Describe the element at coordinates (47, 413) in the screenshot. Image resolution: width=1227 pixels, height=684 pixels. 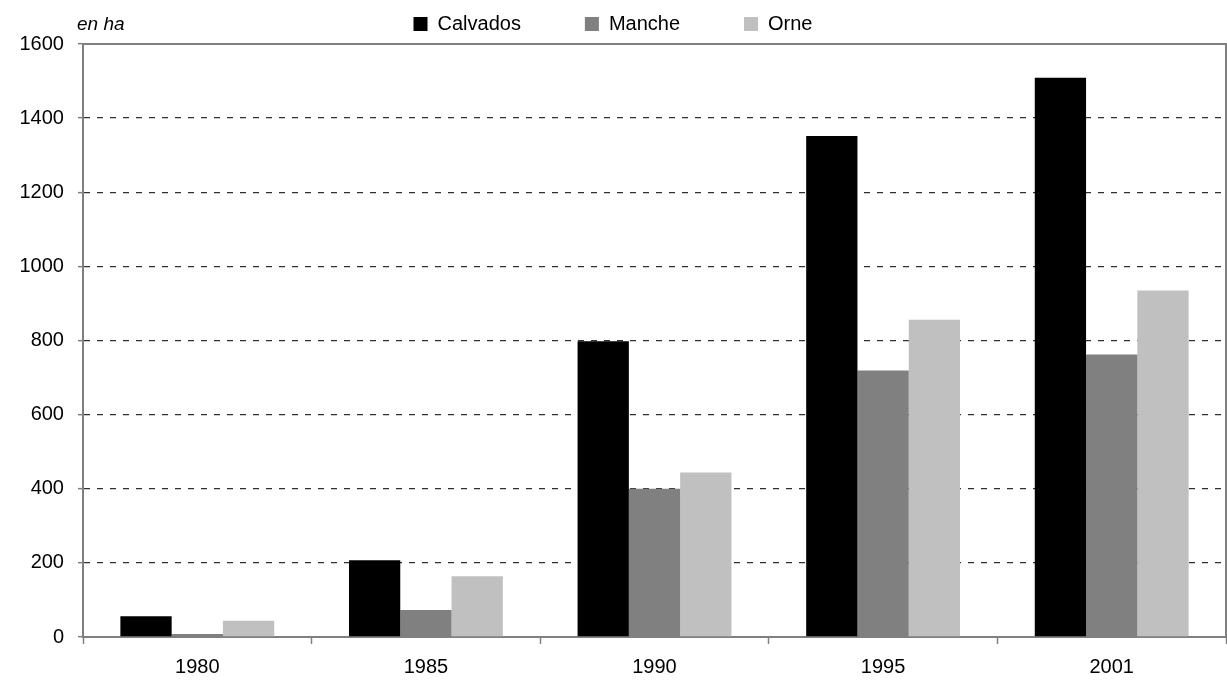
I see `y-tick-label: 600` at that location.